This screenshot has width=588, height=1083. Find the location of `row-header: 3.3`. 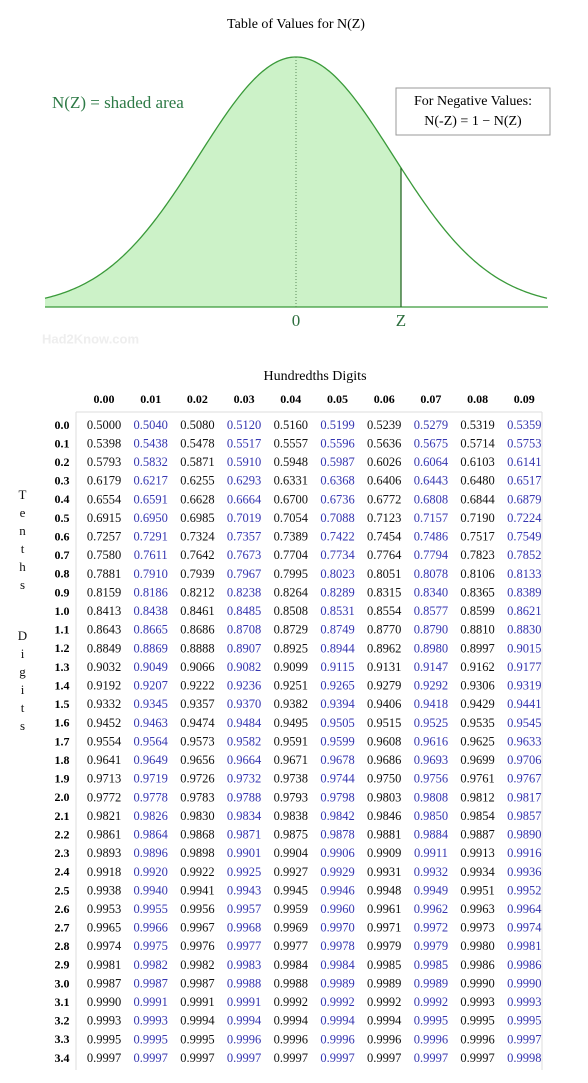

row-header: 3.3 is located at coordinates (62, 1039).